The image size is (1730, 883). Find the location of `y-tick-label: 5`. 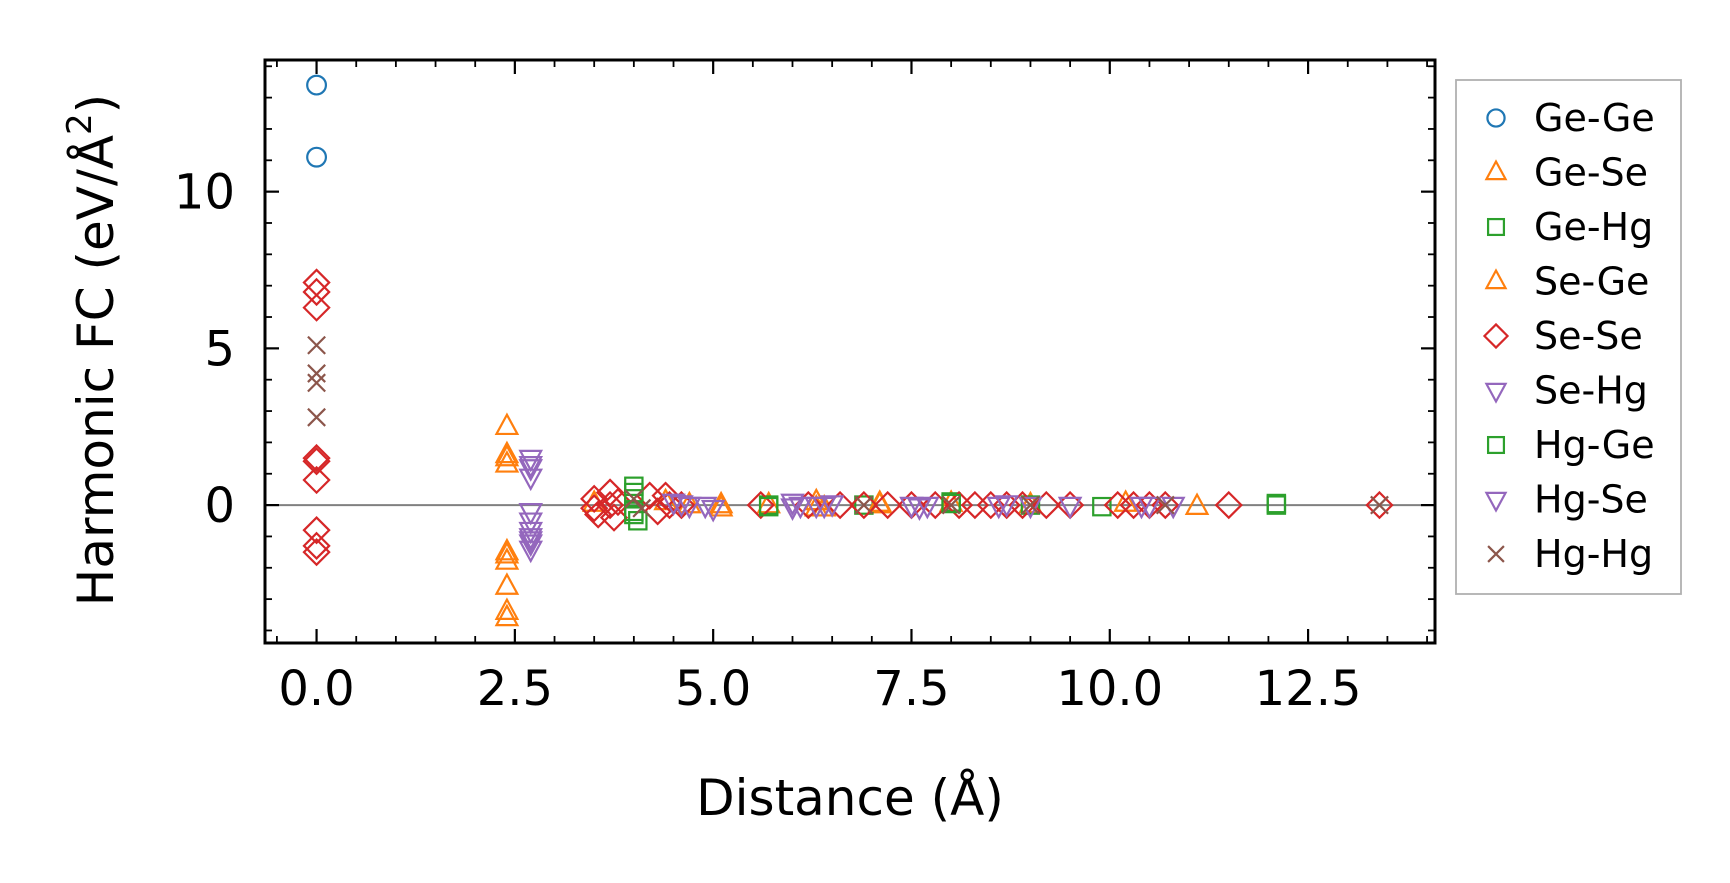

y-tick-label: 5 is located at coordinates (219, 349).